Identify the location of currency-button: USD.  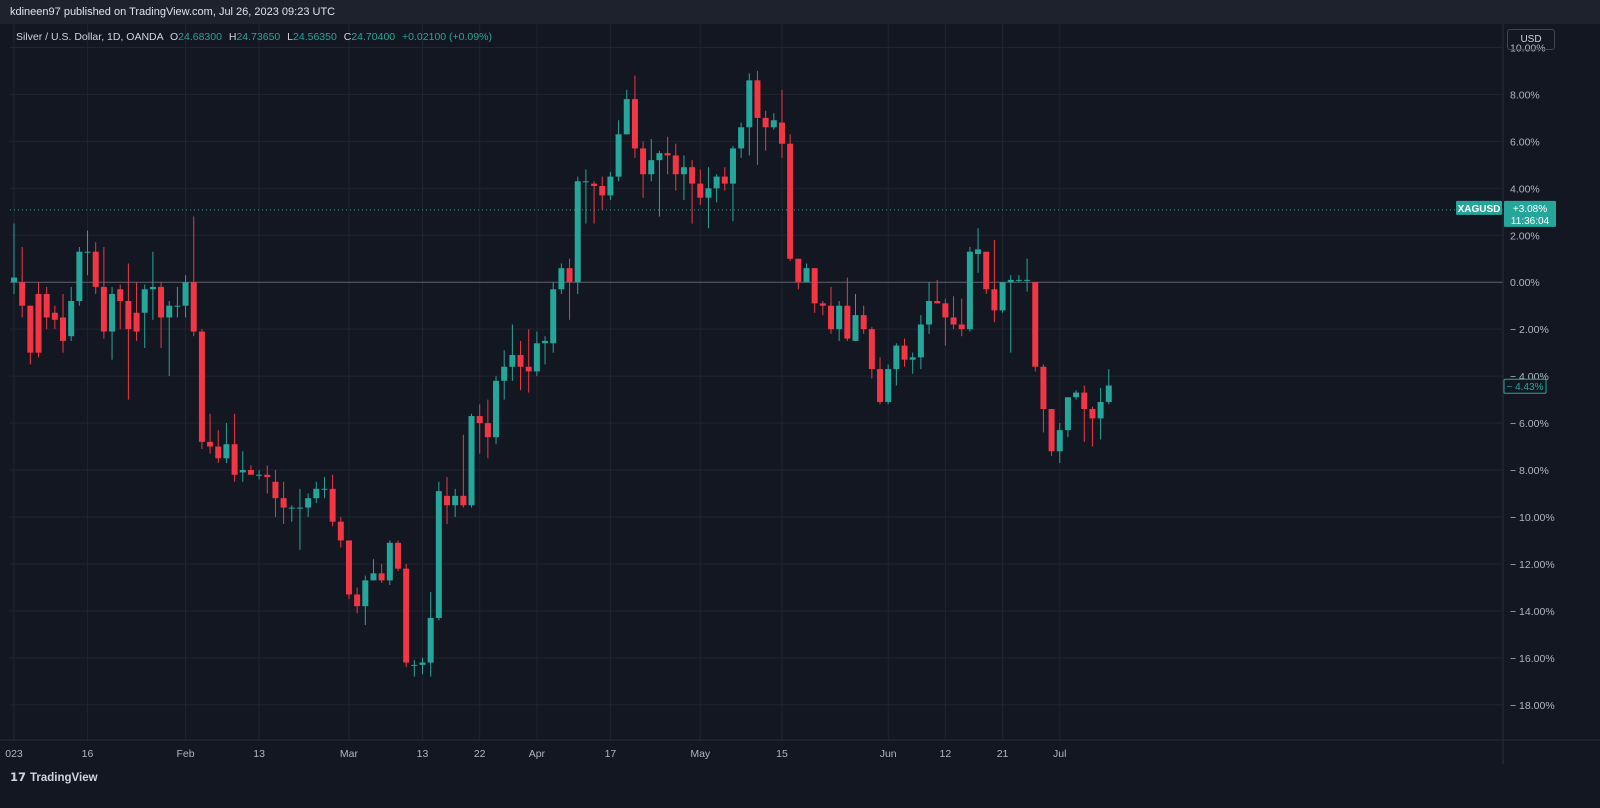
(1531, 39).